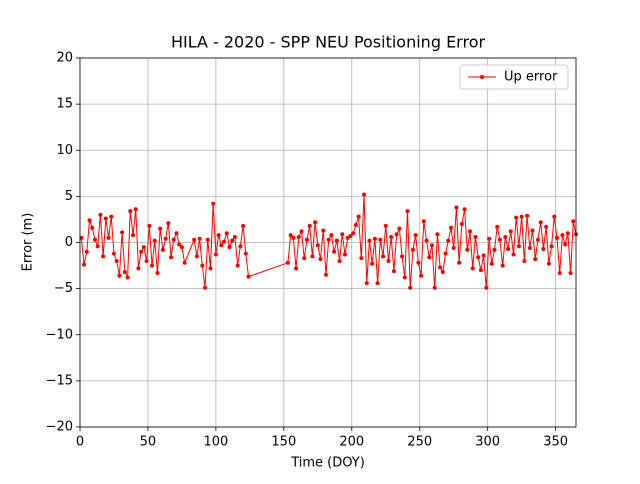 The height and width of the screenshot is (484, 640). What do you see at coordinates (59, 427) in the screenshot?
I see `y-tick-label: −20` at bounding box center [59, 427].